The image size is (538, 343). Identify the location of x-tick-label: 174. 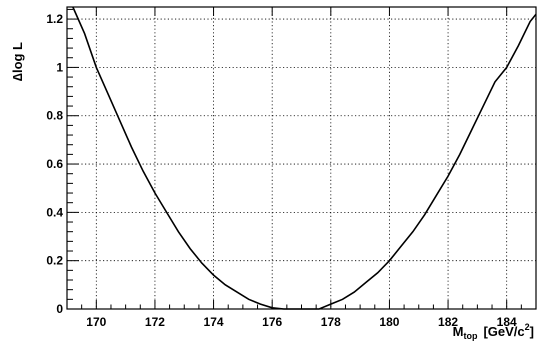
(214, 322).